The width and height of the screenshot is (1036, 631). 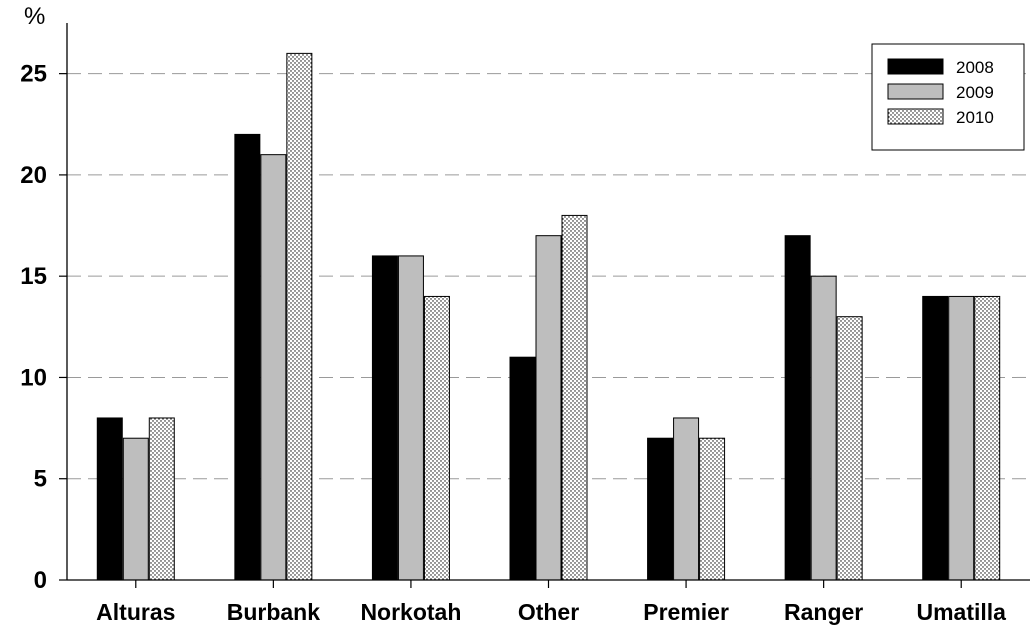 What do you see at coordinates (961, 612) in the screenshot?
I see `x-category-label: Umatilla` at bounding box center [961, 612].